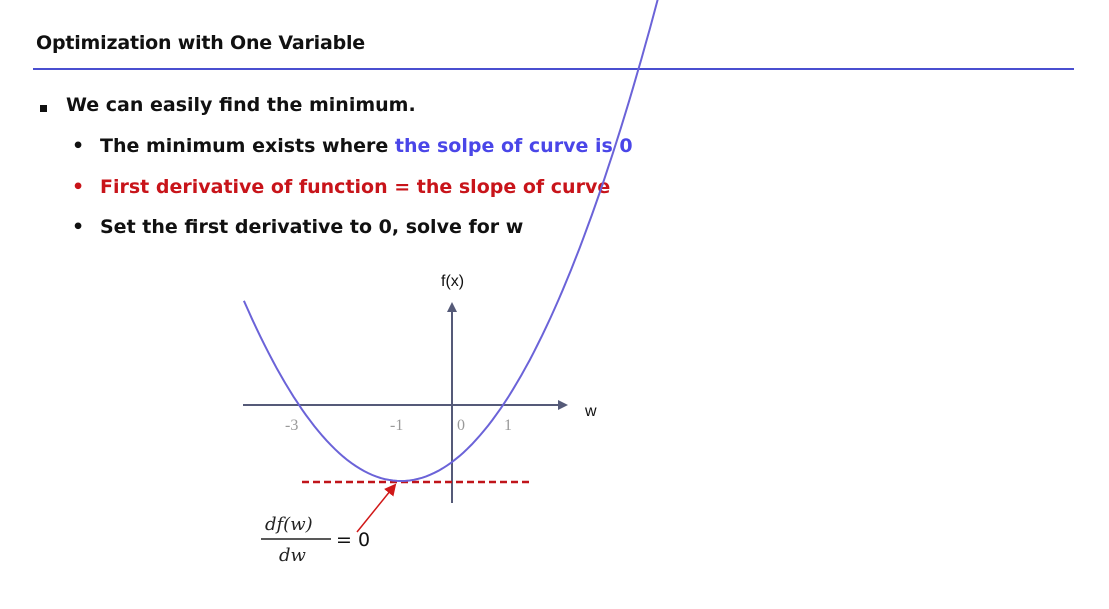 The height and width of the screenshot is (609, 1109). Describe the element at coordinates (43, 108) in the screenshot. I see `square-bullet-icon` at that location.